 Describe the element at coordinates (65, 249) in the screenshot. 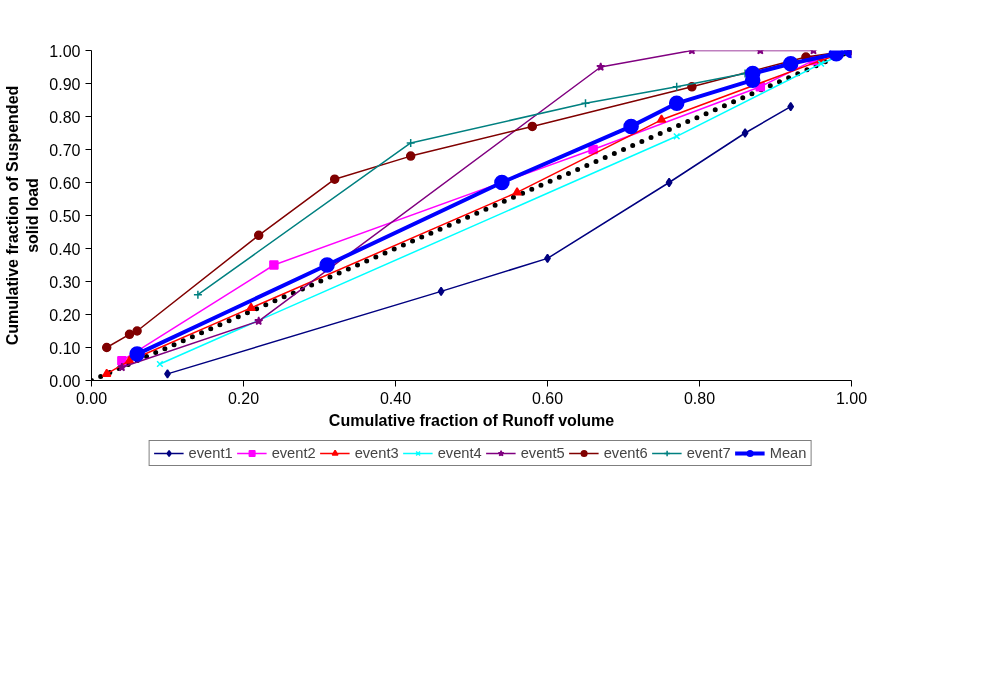

I see `y-tick-label: 0.40` at that location.